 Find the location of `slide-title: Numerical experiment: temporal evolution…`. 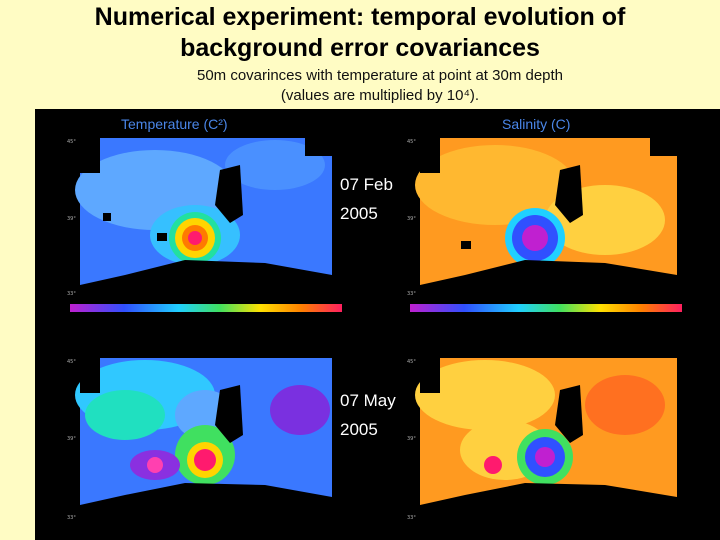

slide-title: Numerical experiment: temporal evolution… is located at coordinates (360, 33).